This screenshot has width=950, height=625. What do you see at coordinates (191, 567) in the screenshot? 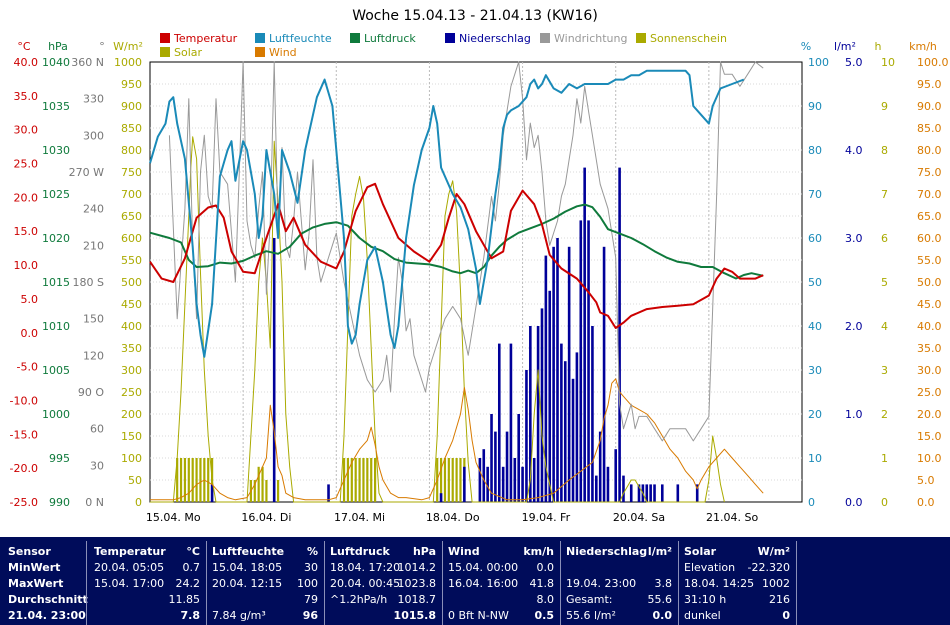
I see `temperatur-min-value: 0.7` at bounding box center [191, 567].